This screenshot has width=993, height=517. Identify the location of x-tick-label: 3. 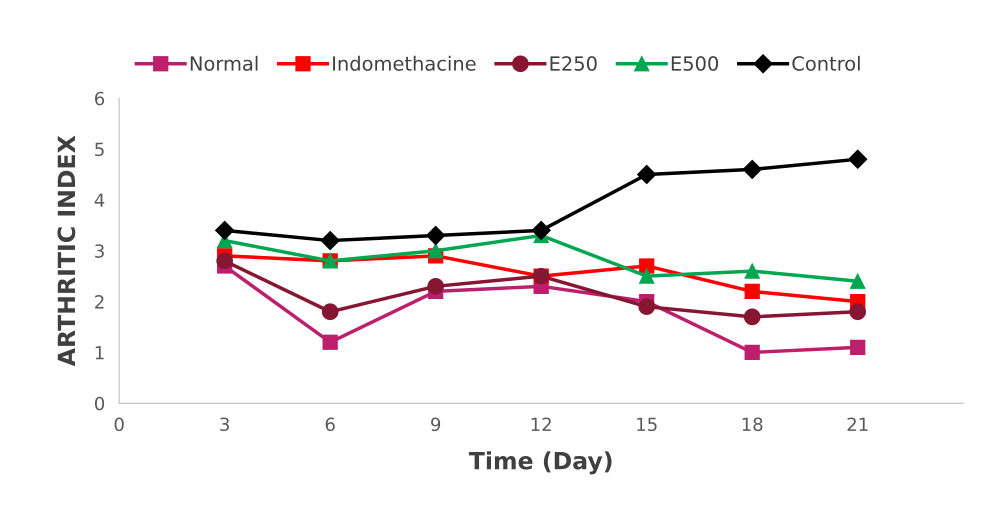
(224, 424).